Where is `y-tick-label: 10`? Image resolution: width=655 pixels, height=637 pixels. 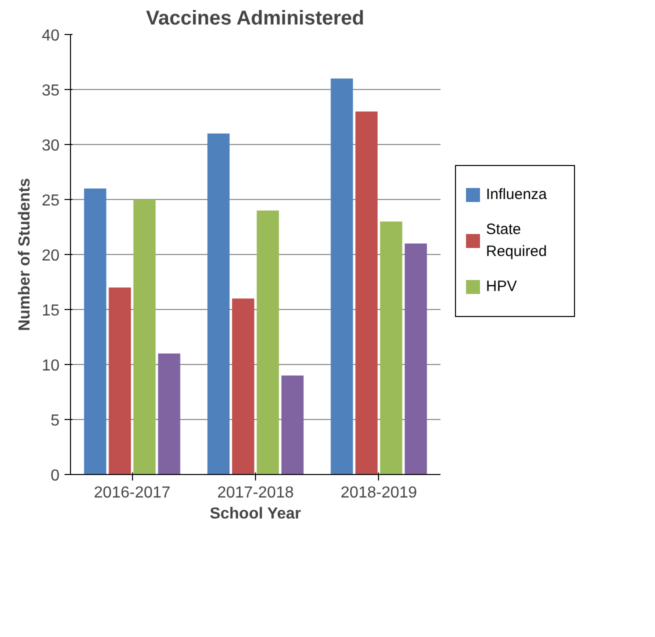
y-tick-label: 10 is located at coordinates (51, 366).